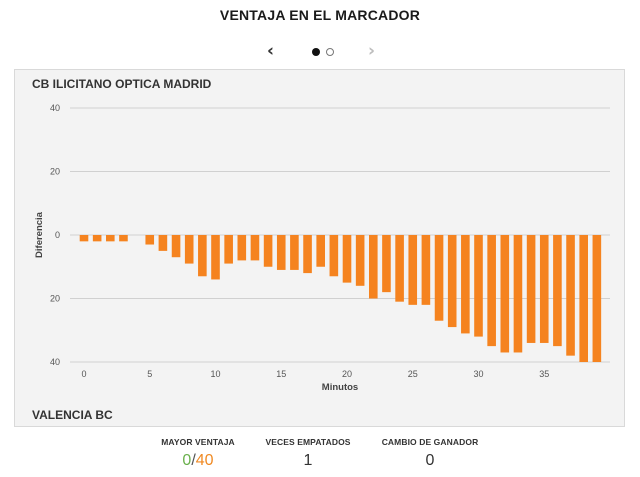 The image size is (640, 477). I want to click on carousel-nav: ‹ ›, so click(320, 51).